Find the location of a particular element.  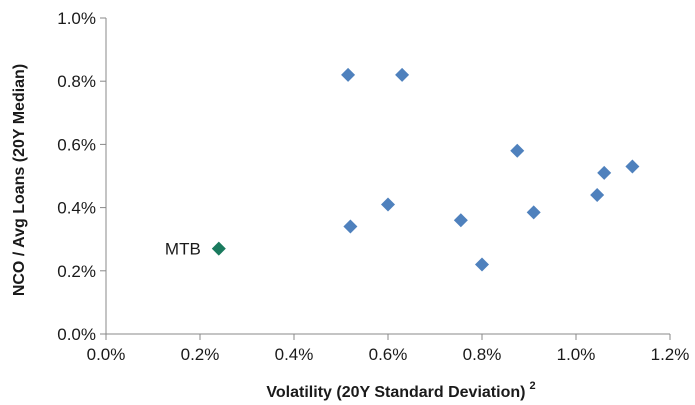

x-tick-label: 0.6% is located at coordinates (388, 354).